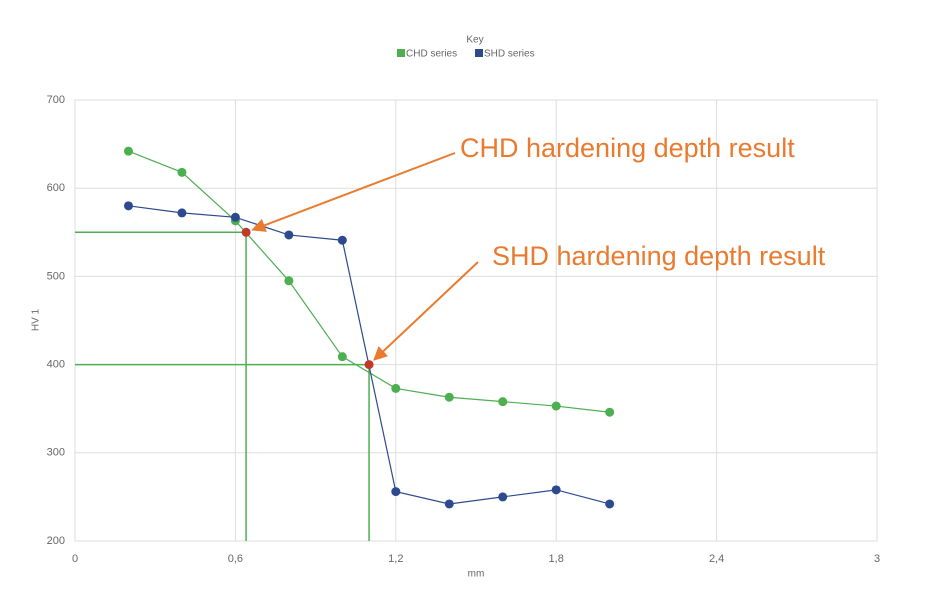 This screenshot has height=612, width=950. I want to click on legend-title: Key, so click(474, 40).